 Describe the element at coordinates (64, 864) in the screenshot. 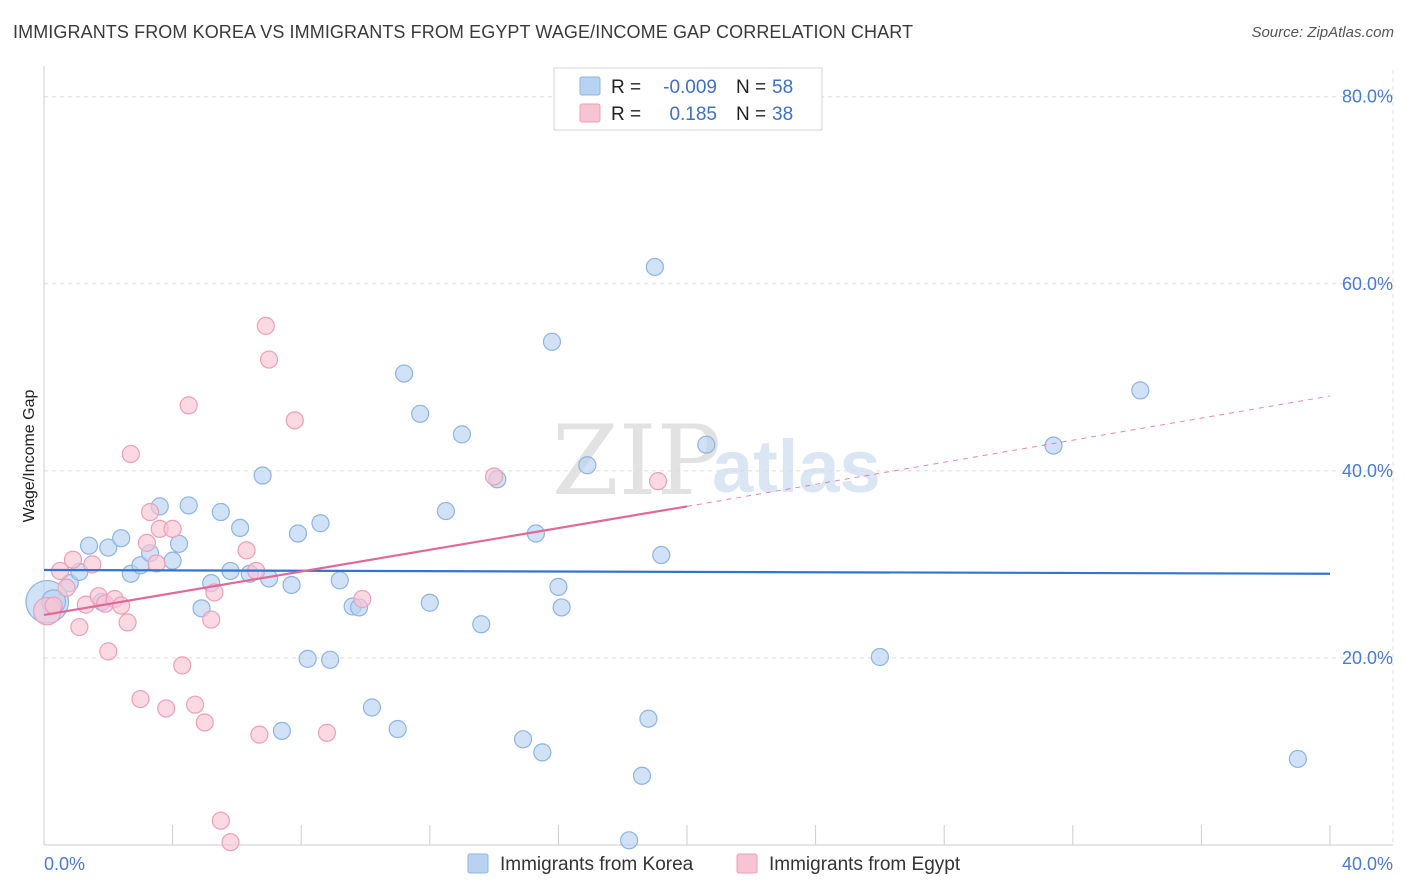

I see `x-tick-label-0: 0.0%` at that location.